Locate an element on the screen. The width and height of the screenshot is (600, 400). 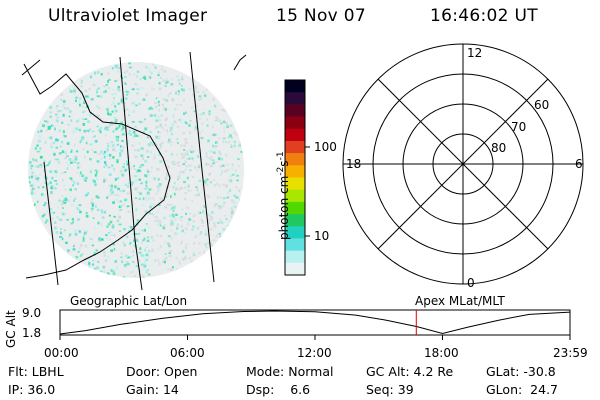
polar-label-70: 70 is located at coordinates (519, 127).